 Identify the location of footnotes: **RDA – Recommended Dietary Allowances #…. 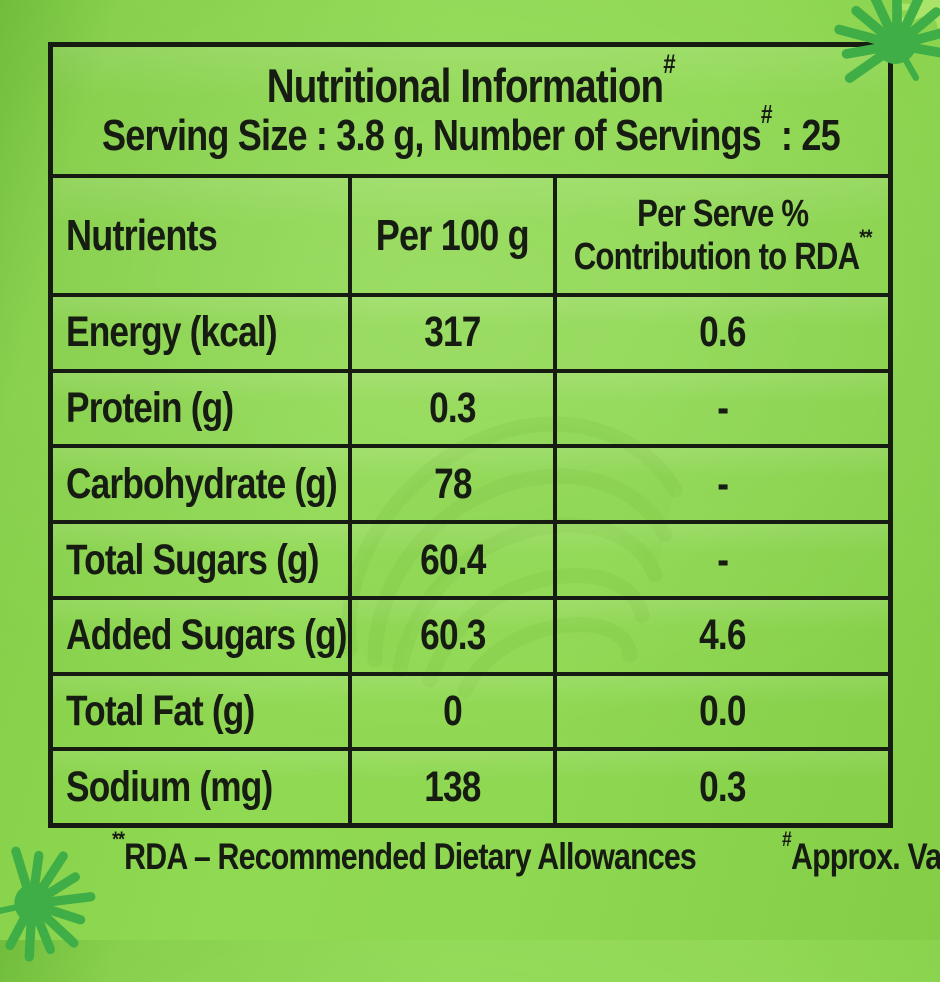
(494, 852).